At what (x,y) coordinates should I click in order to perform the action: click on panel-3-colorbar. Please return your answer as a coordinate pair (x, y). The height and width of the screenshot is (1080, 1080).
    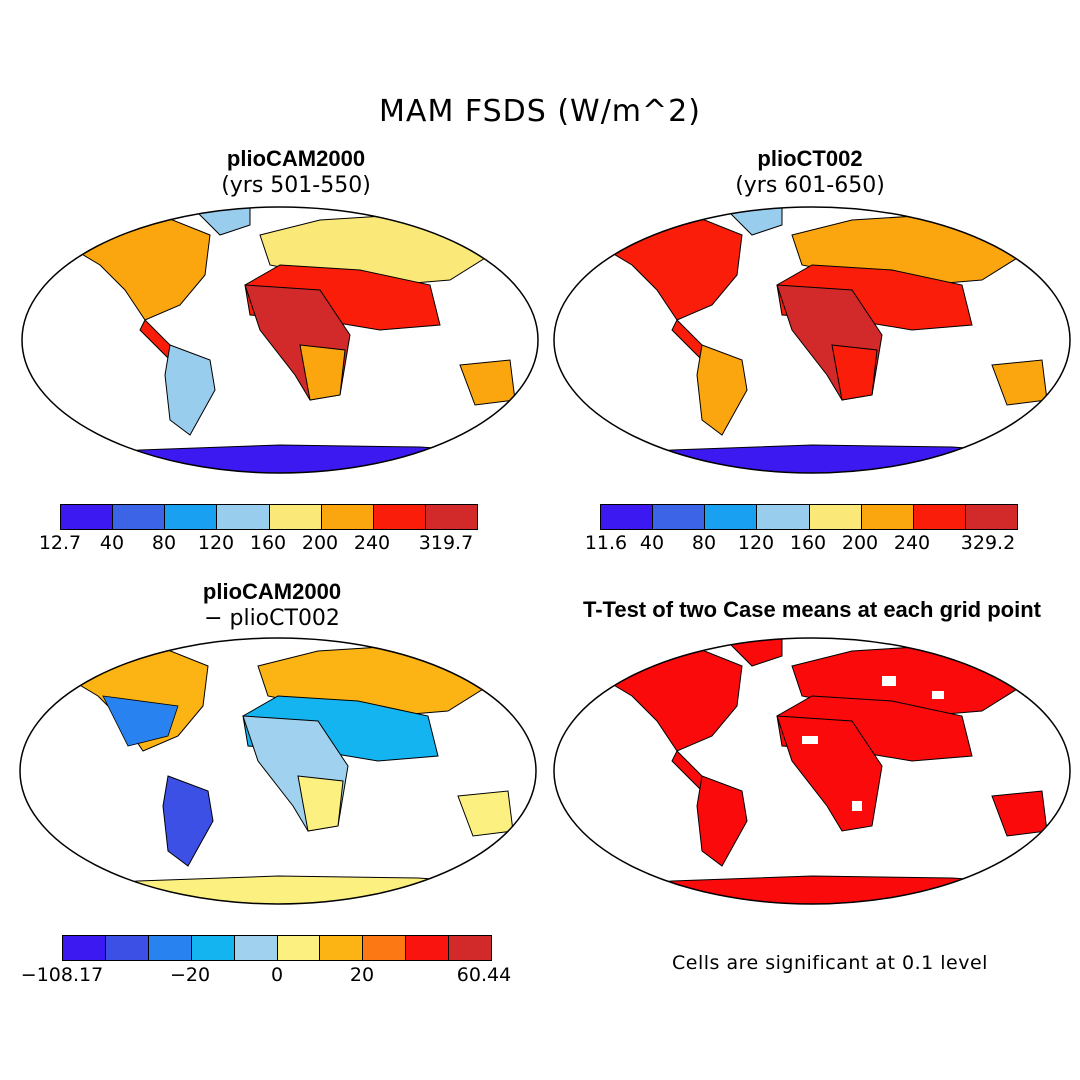
    Looking at the image, I should click on (277, 948).